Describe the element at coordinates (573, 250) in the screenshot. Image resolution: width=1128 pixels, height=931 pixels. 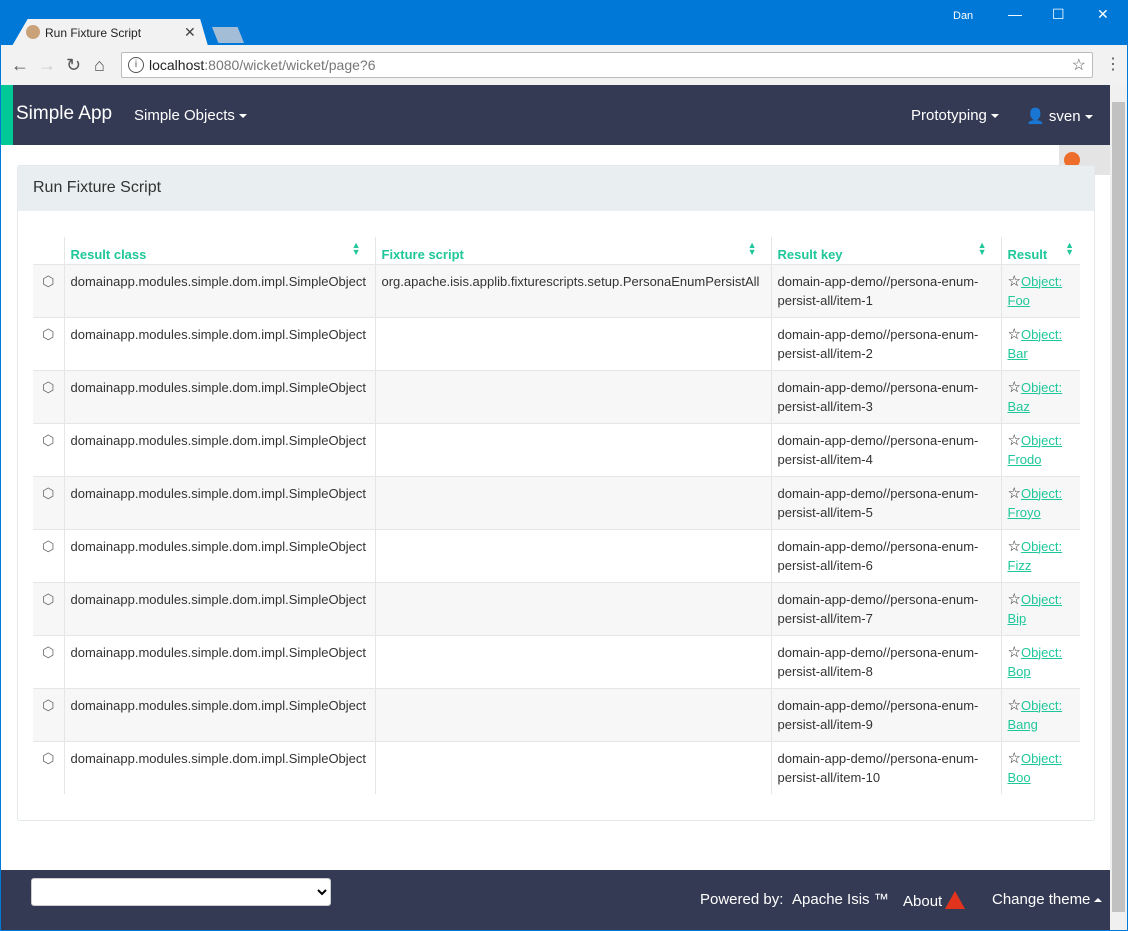
I see `header-fixture-script: Fixture script ▲ ▼` at that location.